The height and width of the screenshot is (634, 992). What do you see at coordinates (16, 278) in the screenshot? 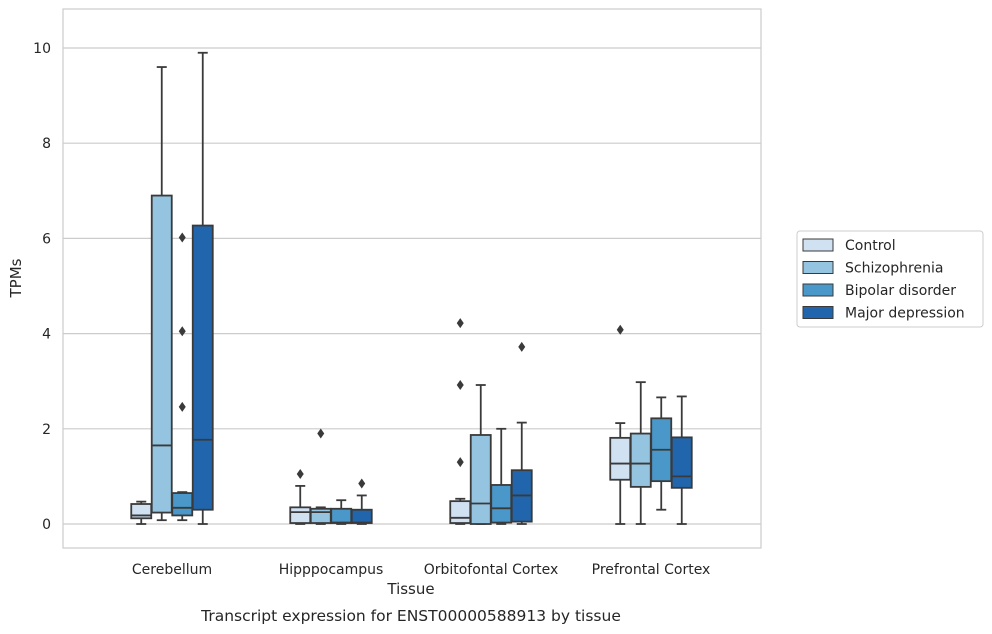
I see `y-axis-label: TPMs` at bounding box center [16, 278].